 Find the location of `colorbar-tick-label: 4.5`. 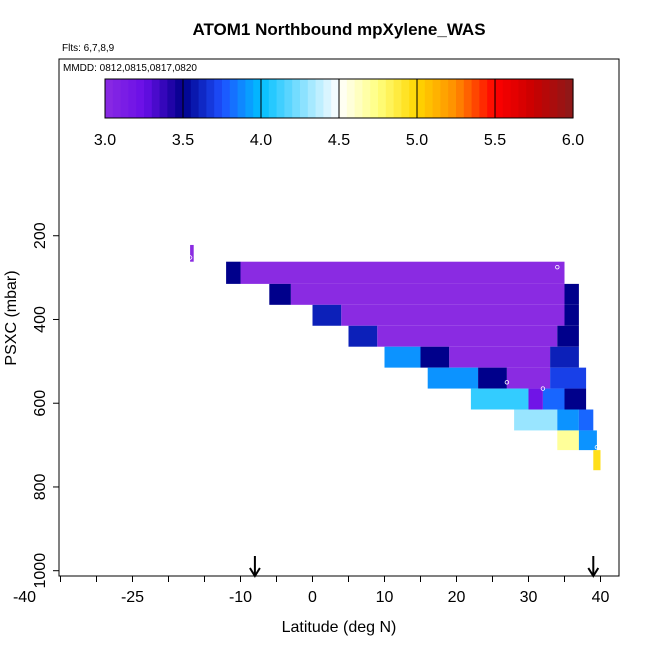

colorbar-tick-label: 4.5 is located at coordinates (339, 140).